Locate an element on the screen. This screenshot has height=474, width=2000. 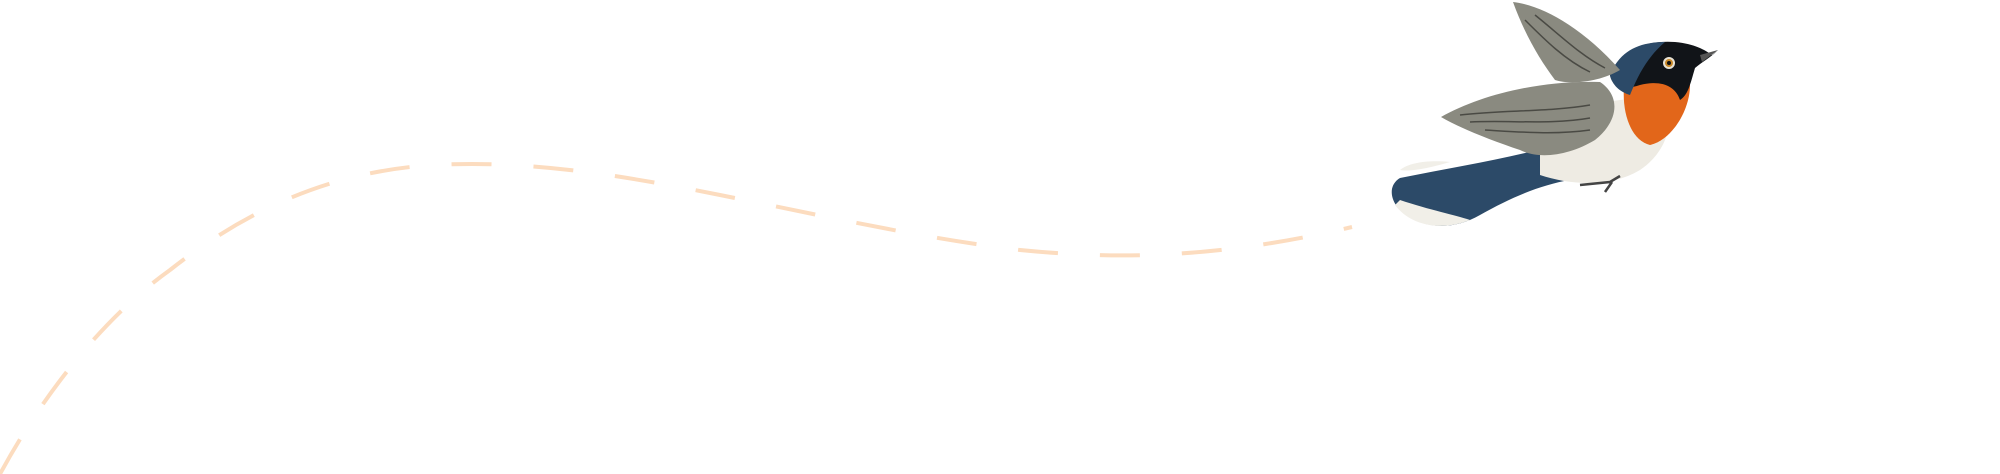
bird-lower-wing is located at coordinates (1528, 118).